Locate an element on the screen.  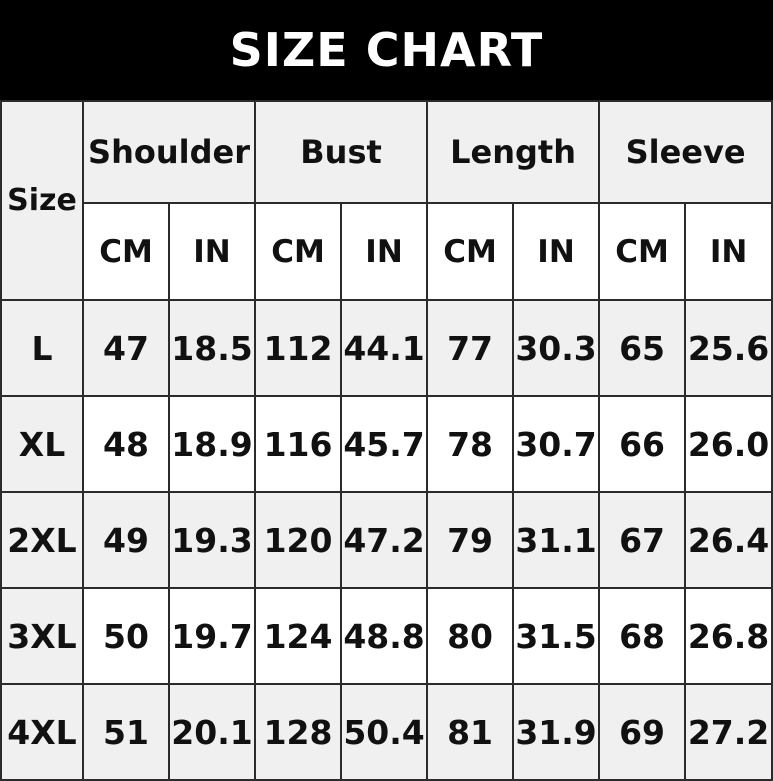
cell-shoulder-in: 18.5 is located at coordinates (212, 348).